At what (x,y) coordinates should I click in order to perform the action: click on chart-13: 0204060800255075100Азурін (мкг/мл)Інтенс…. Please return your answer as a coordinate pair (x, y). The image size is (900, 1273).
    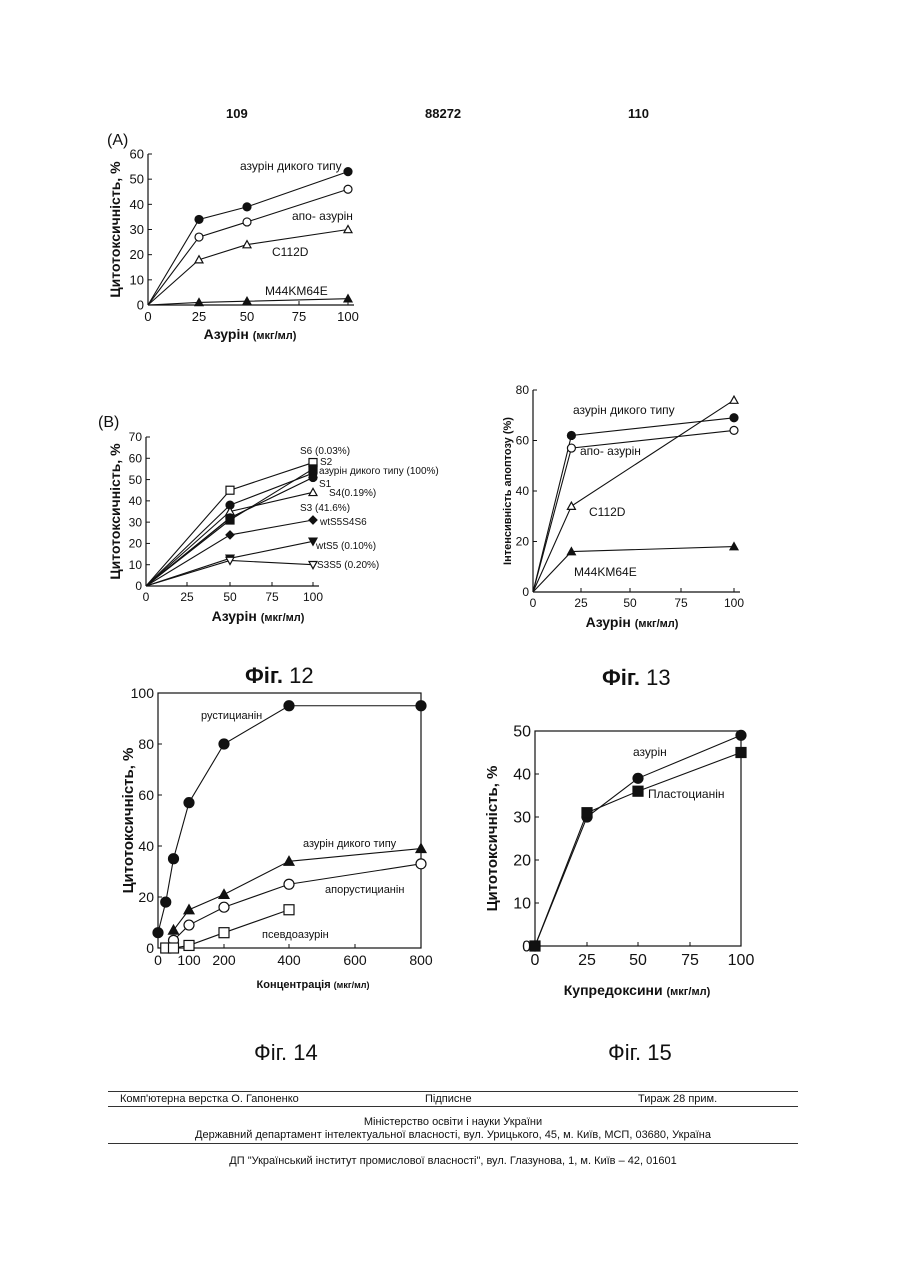
    Looking at the image, I should click on (623, 506).